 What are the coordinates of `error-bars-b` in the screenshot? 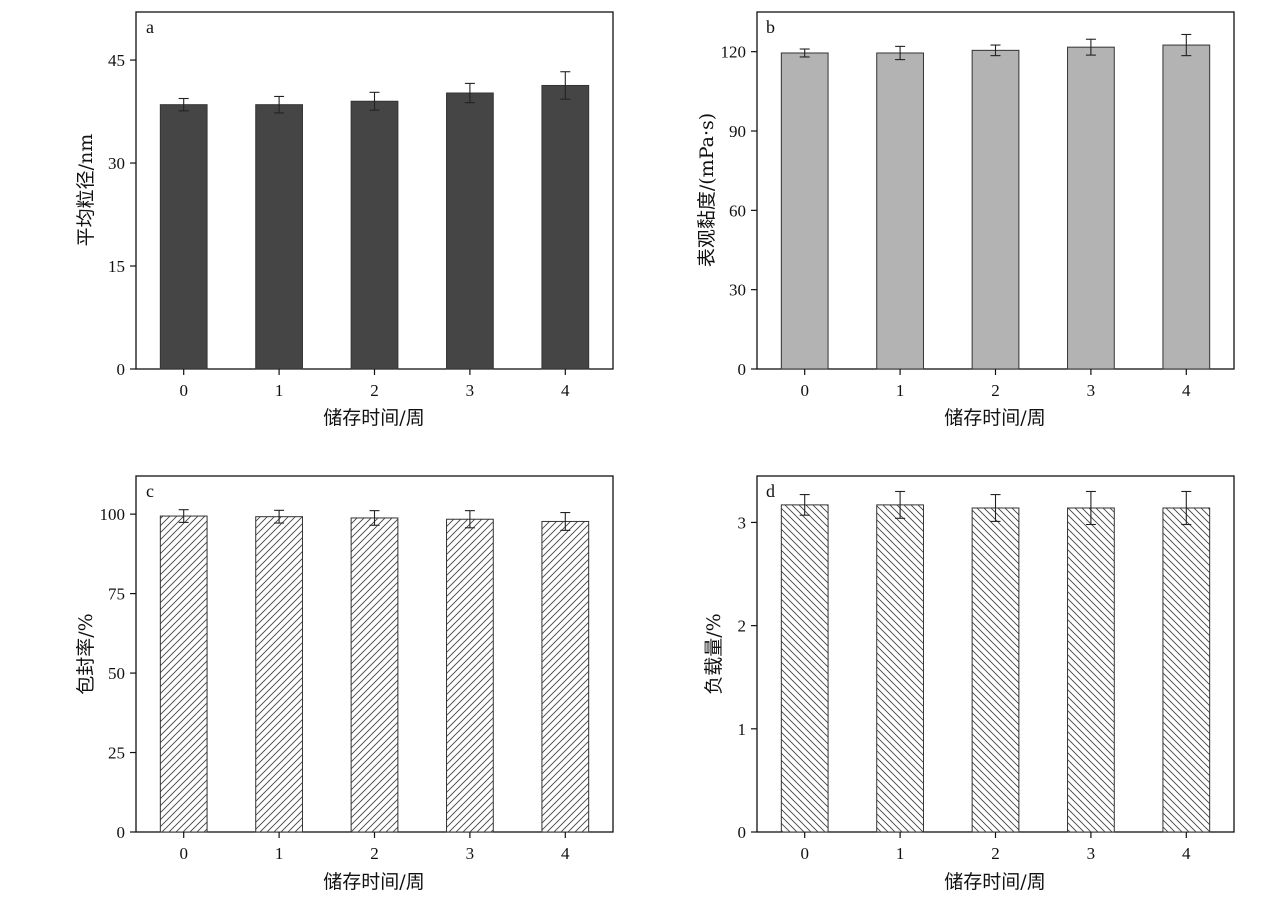 It's located at (995, 47).